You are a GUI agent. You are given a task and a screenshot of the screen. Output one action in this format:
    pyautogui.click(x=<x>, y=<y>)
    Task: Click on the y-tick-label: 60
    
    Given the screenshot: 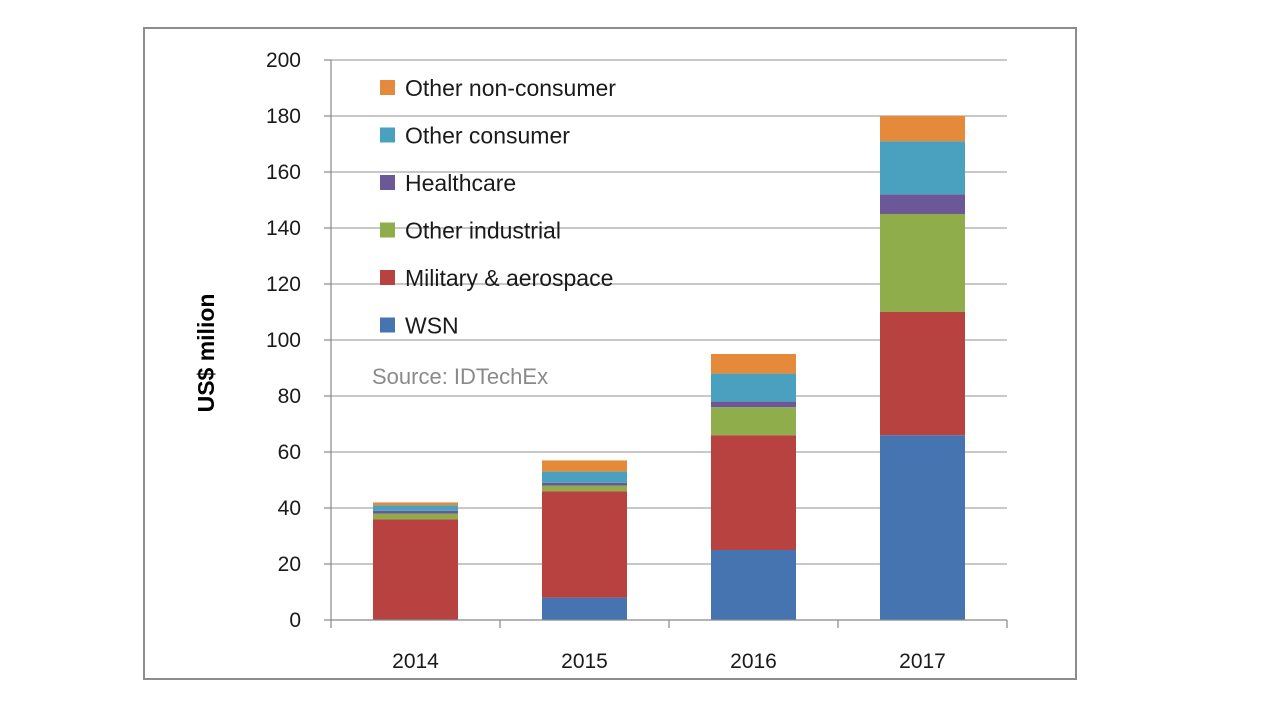 What is the action you would take?
    pyautogui.click(x=289, y=452)
    